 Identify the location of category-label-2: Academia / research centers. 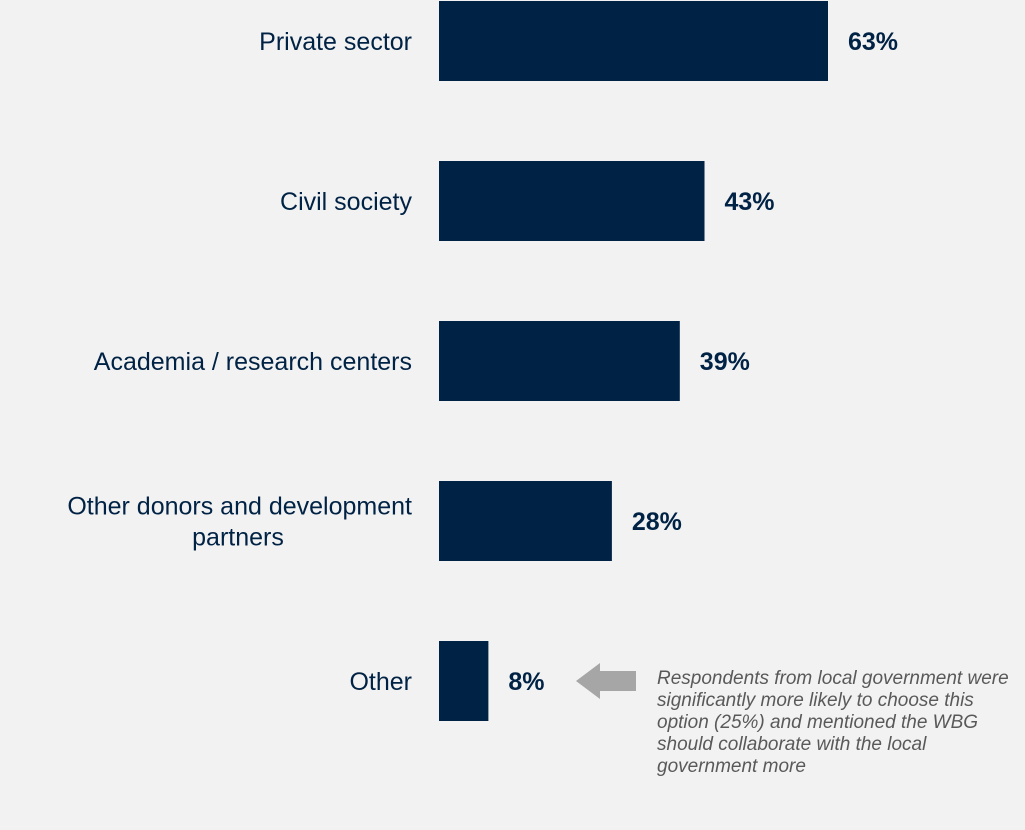
(253, 362).